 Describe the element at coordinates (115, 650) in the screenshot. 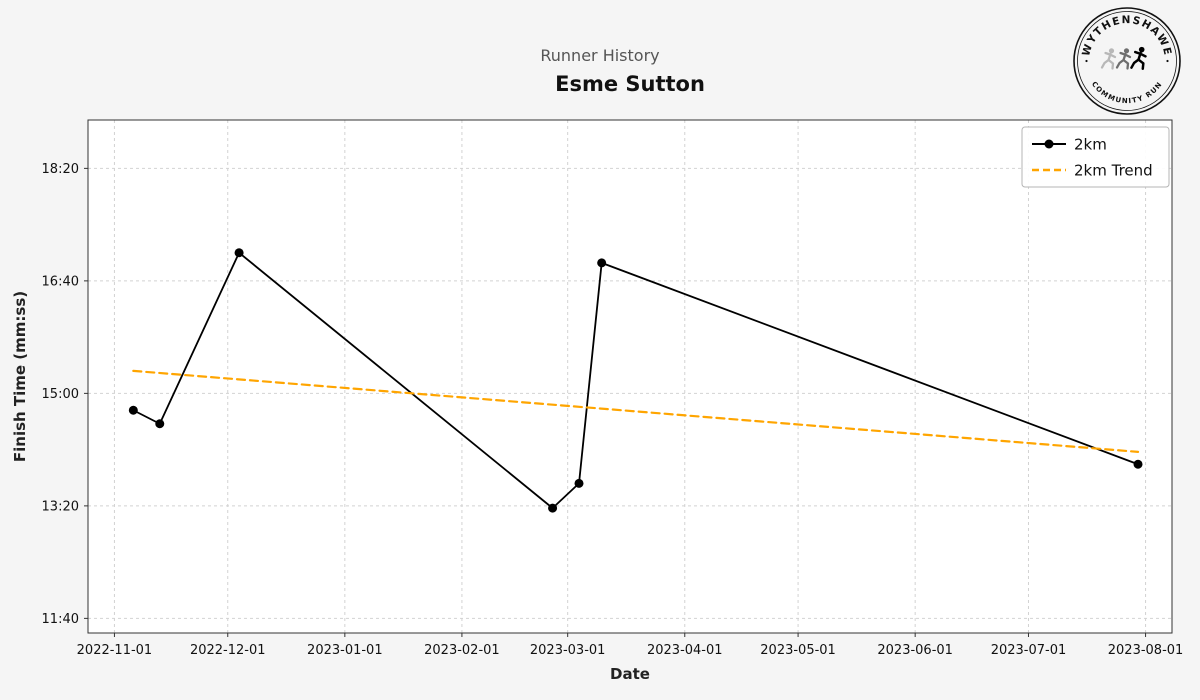

I see `x-tick-label: 2022-11-01` at that location.